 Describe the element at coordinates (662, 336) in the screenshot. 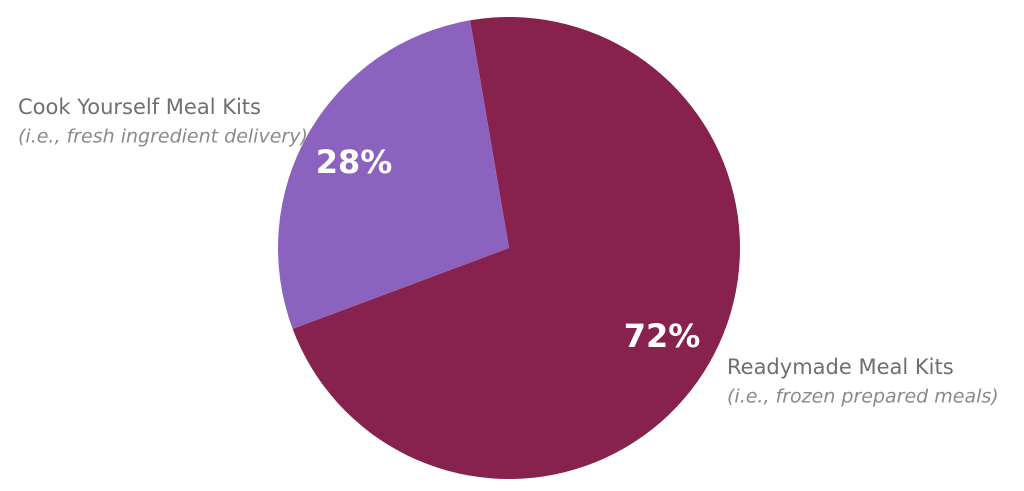

I see `value-label: 72%` at that location.